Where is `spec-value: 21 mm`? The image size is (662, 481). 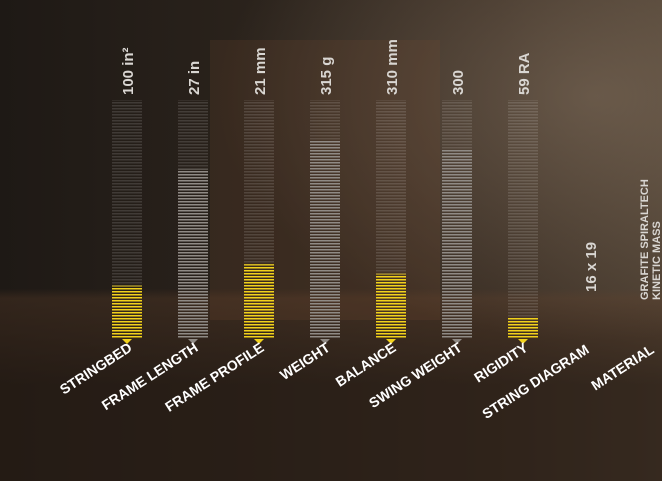
spec-value: 21 mm is located at coordinates (260, 71).